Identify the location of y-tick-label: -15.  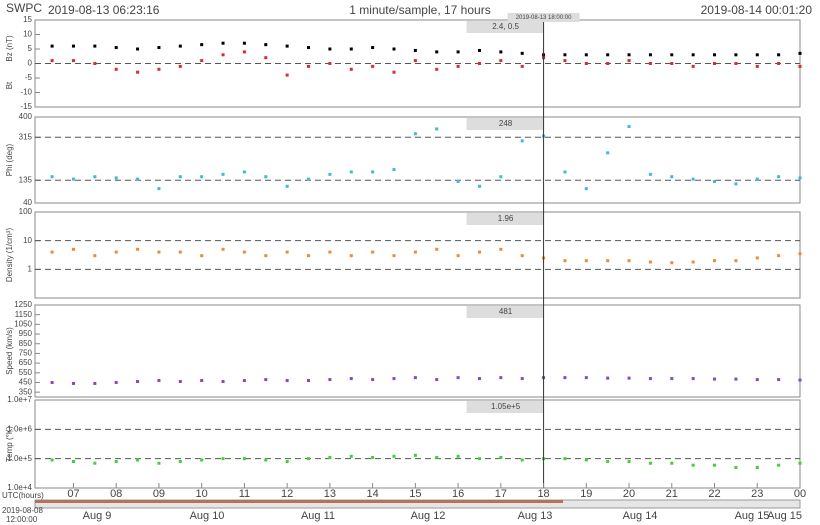
(26, 106).